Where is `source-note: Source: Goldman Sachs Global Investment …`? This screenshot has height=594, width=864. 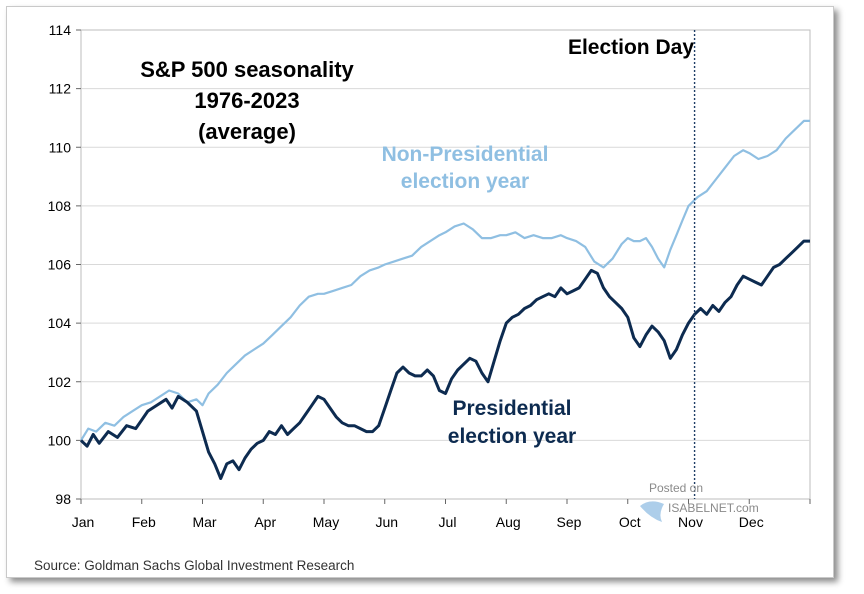
source-note: Source: Goldman Sachs Global Investment … is located at coordinates (194, 565).